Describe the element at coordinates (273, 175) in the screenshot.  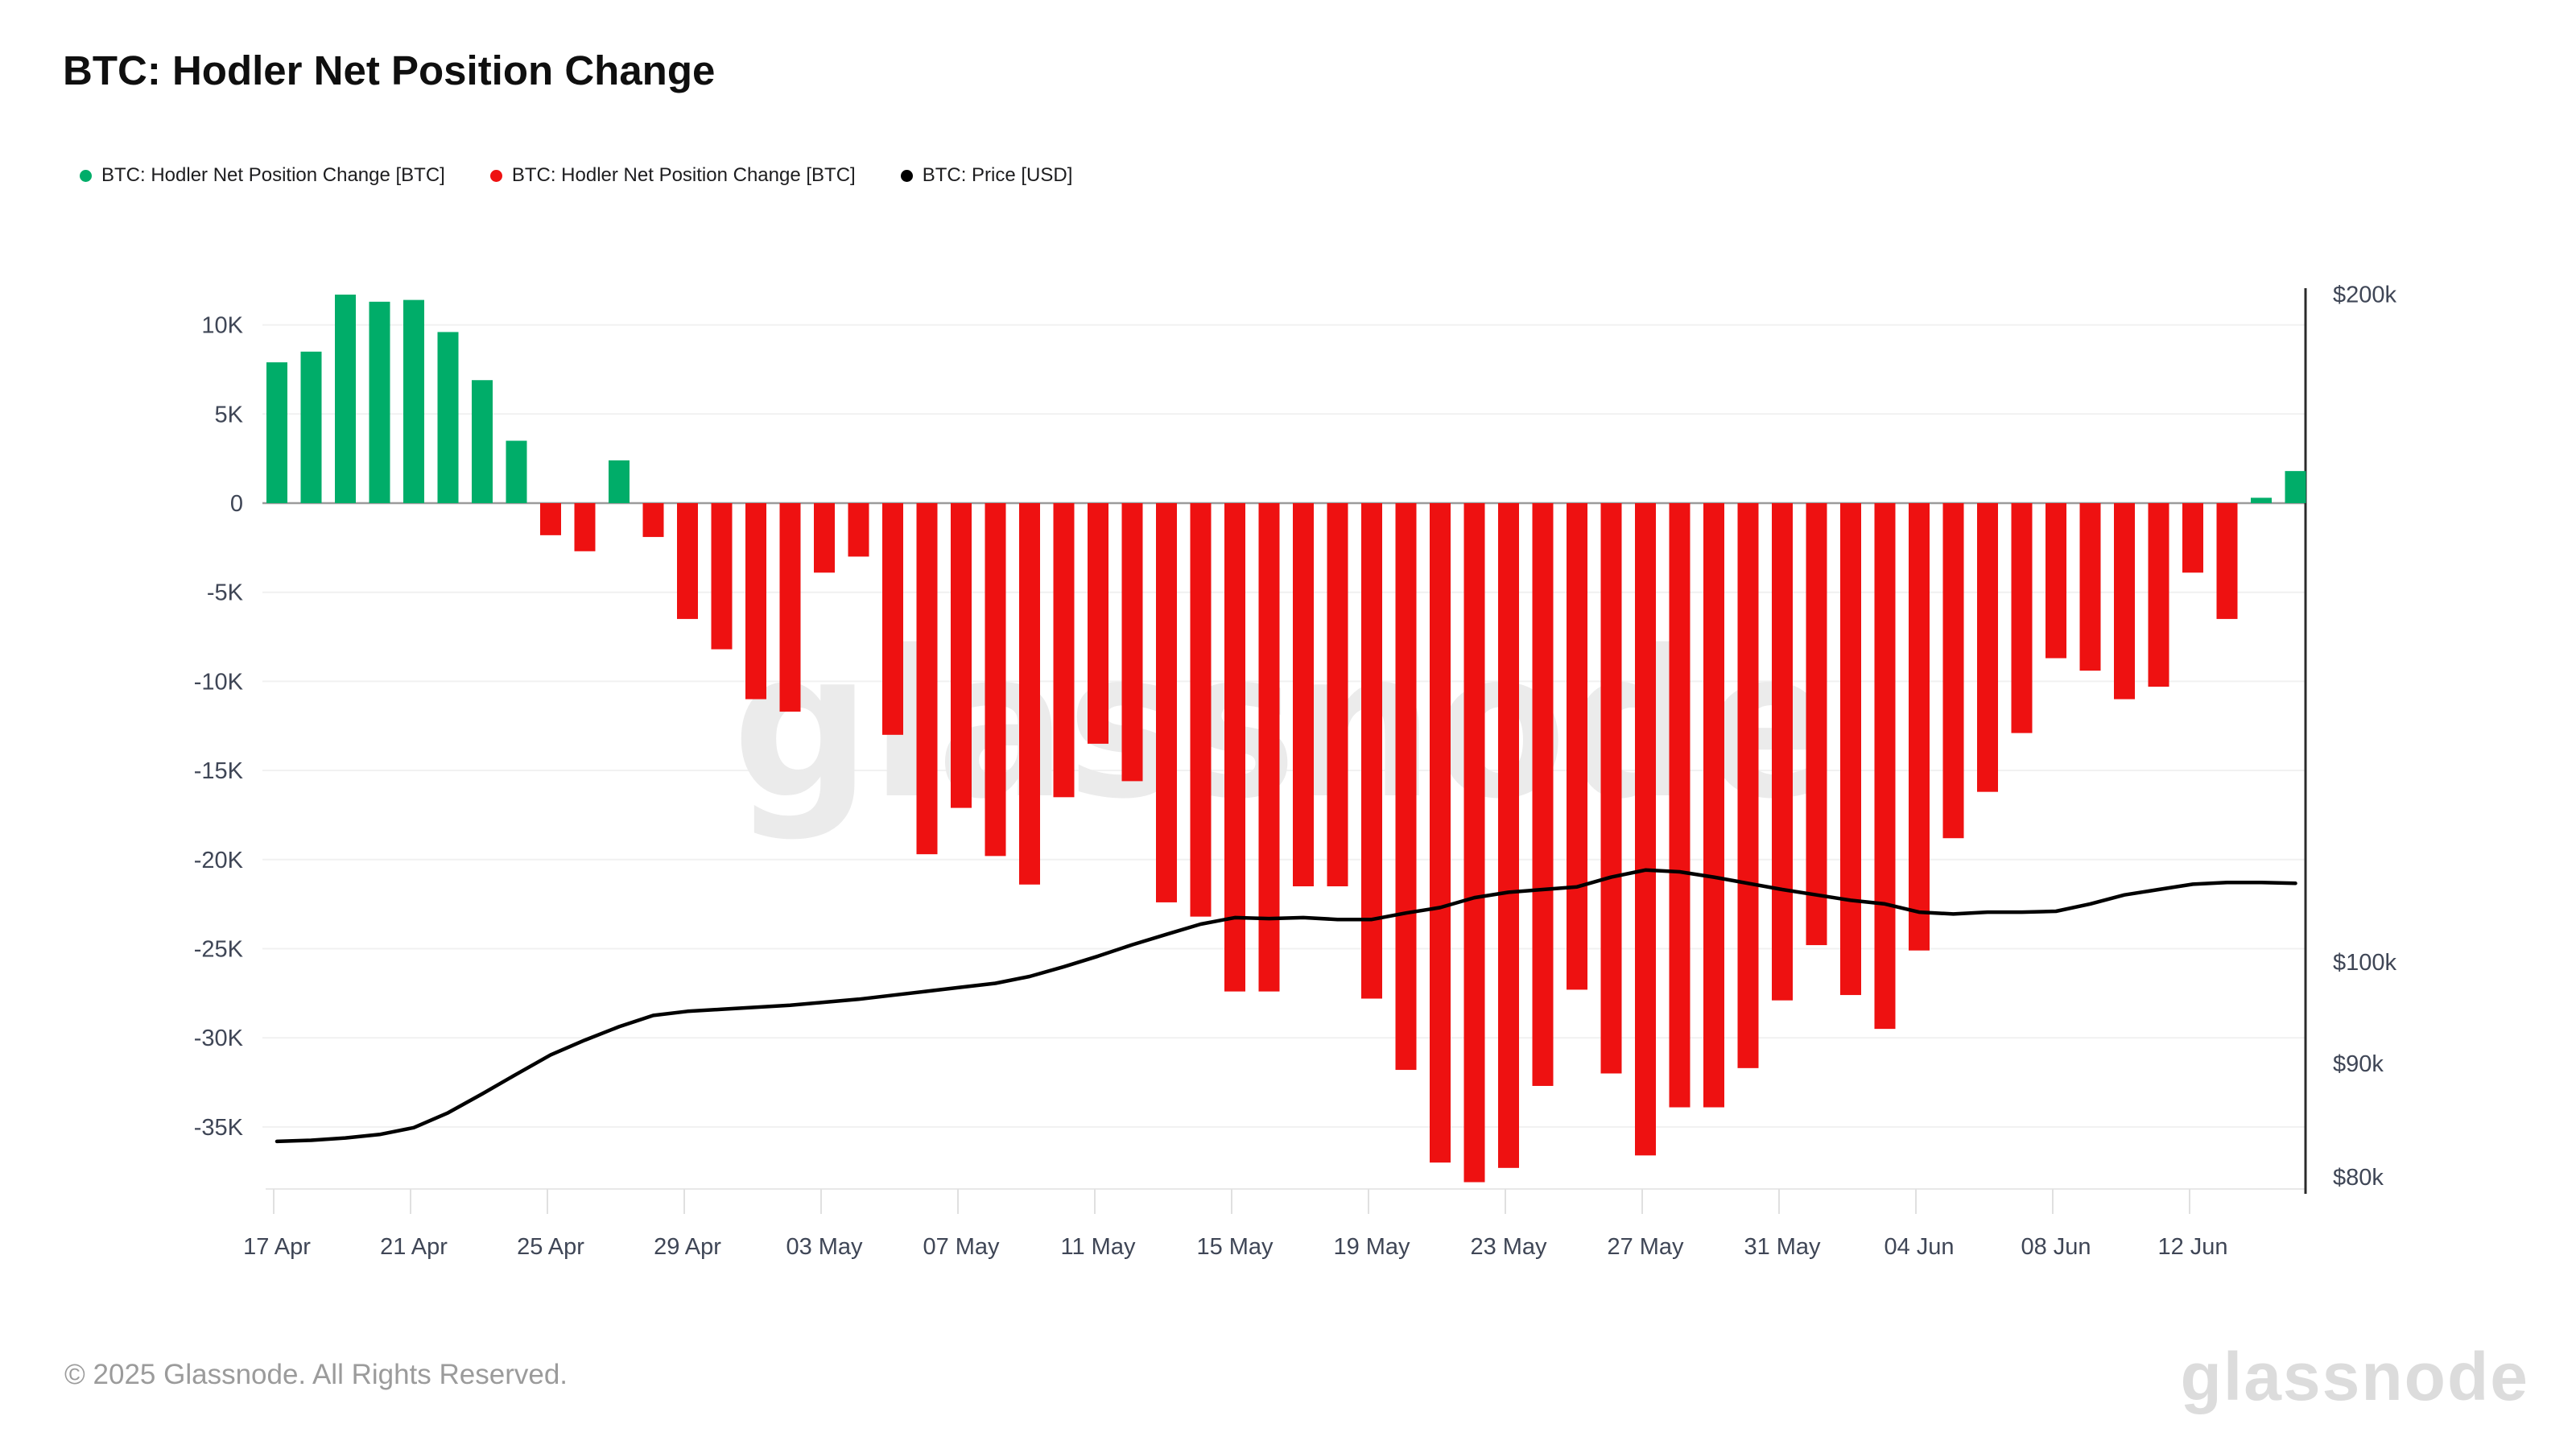
I see `legend-label: BTC: Hodler Net Position Change [BTC]` at that location.